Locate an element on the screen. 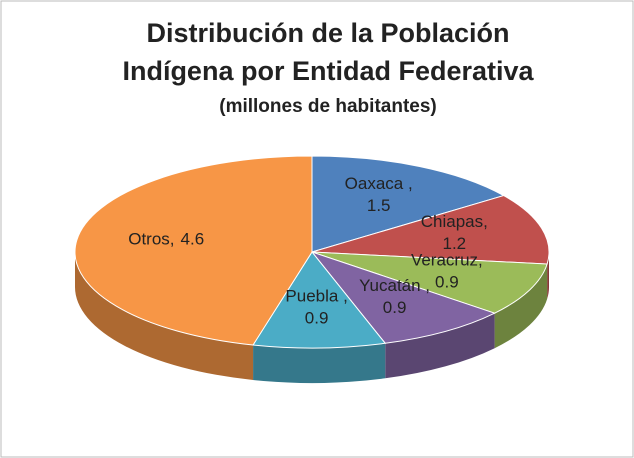 This screenshot has height=458, width=634. data-label: Veracruz, 0.9 is located at coordinates (447, 271).